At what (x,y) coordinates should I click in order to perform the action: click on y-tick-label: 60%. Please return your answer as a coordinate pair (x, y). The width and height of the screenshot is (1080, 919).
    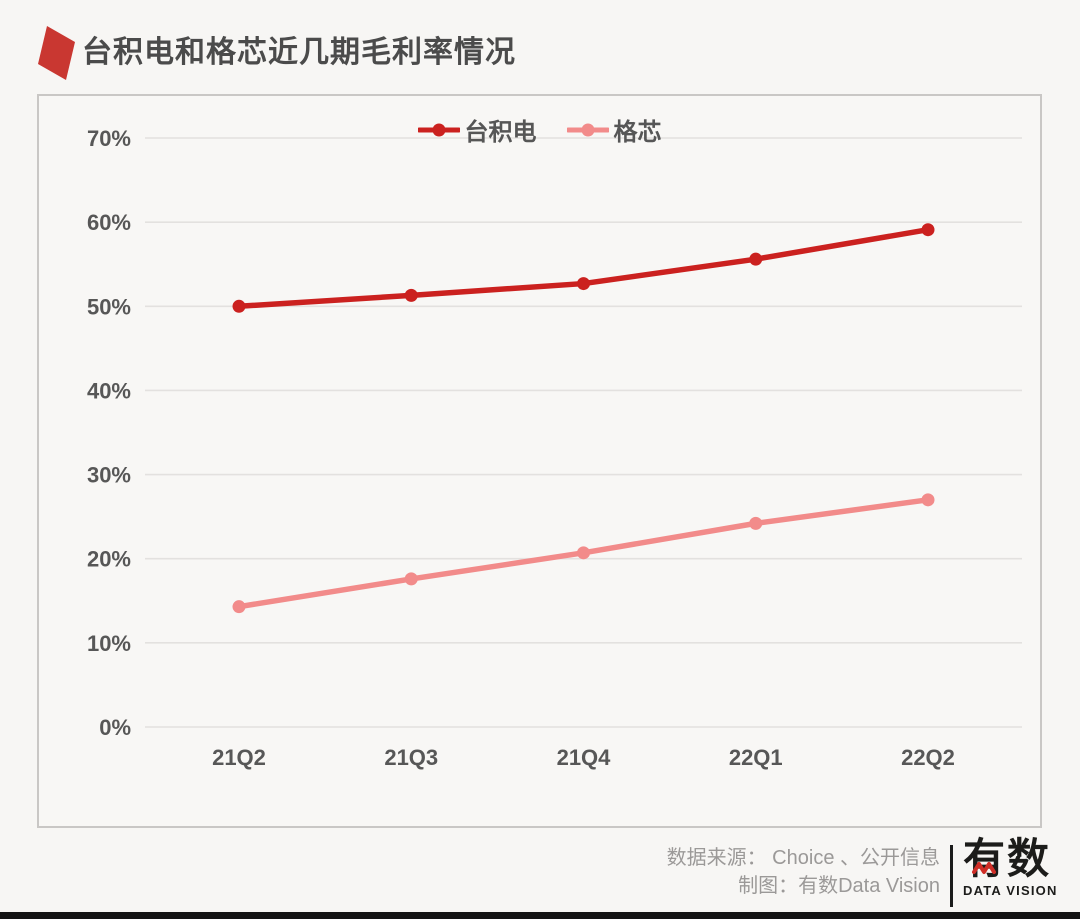
    Looking at the image, I should click on (109, 222).